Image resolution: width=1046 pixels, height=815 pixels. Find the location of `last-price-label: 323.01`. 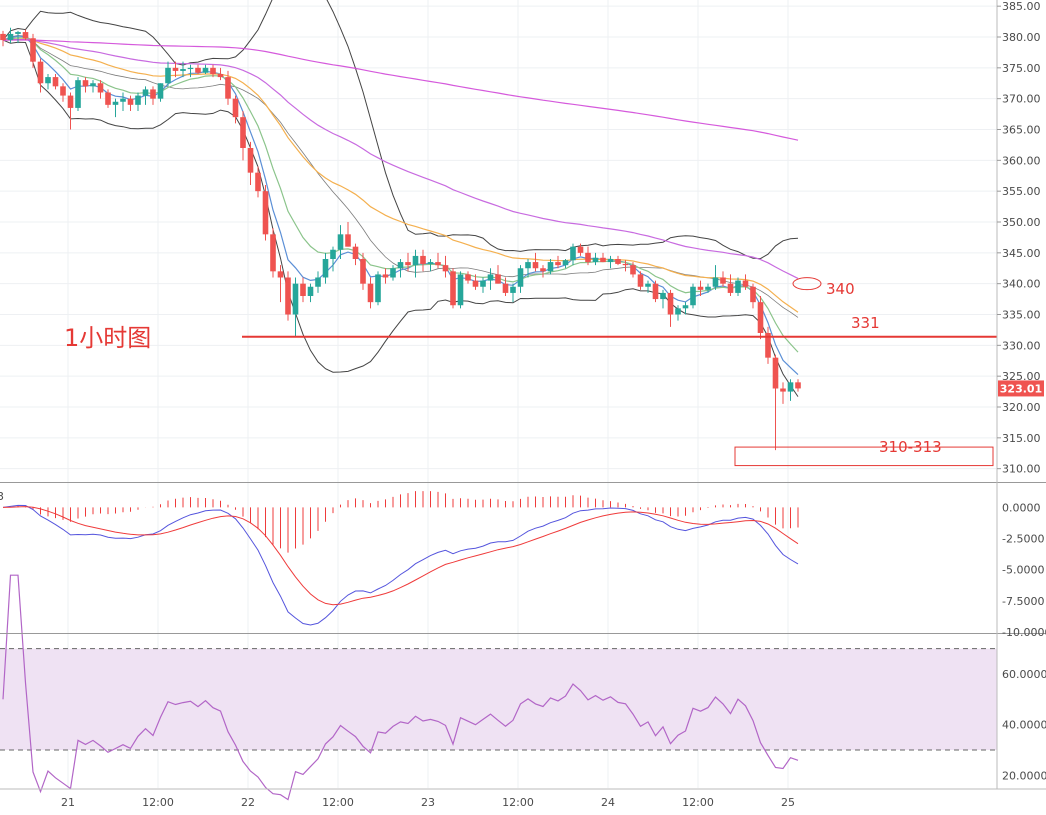

last-price-label: 323.01 is located at coordinates (1021, 388).